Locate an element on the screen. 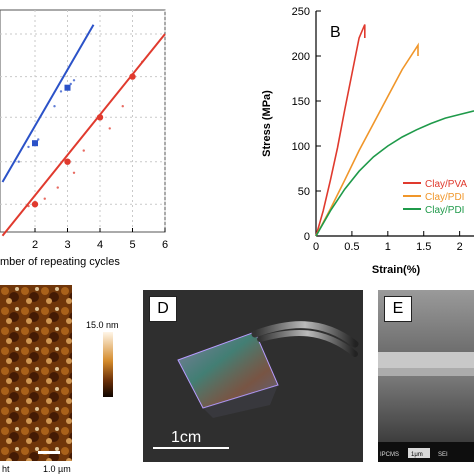 The width and height of the screenshot is (474, 474). photo-d-illustration: 1cm is located at coordinates (256, 385).